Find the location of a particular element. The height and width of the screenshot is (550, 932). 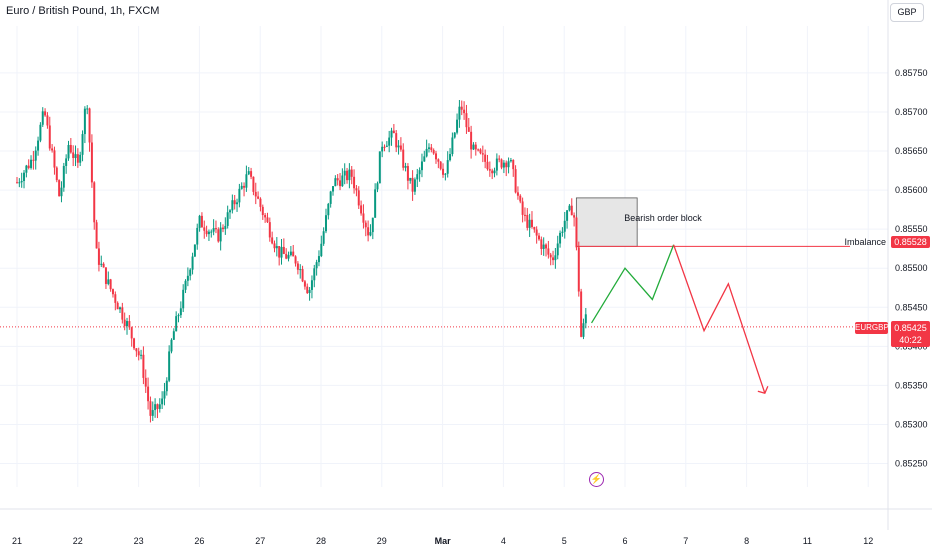

event-bolt-icon: ⚡ is located at coordinates (596, 479).